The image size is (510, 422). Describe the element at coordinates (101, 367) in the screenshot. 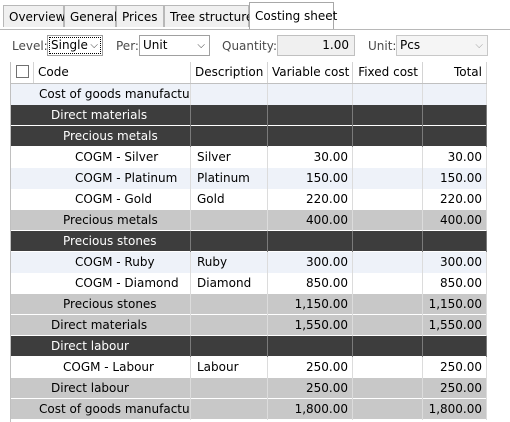

I see `code-cell: COGM - Labour` at that location.